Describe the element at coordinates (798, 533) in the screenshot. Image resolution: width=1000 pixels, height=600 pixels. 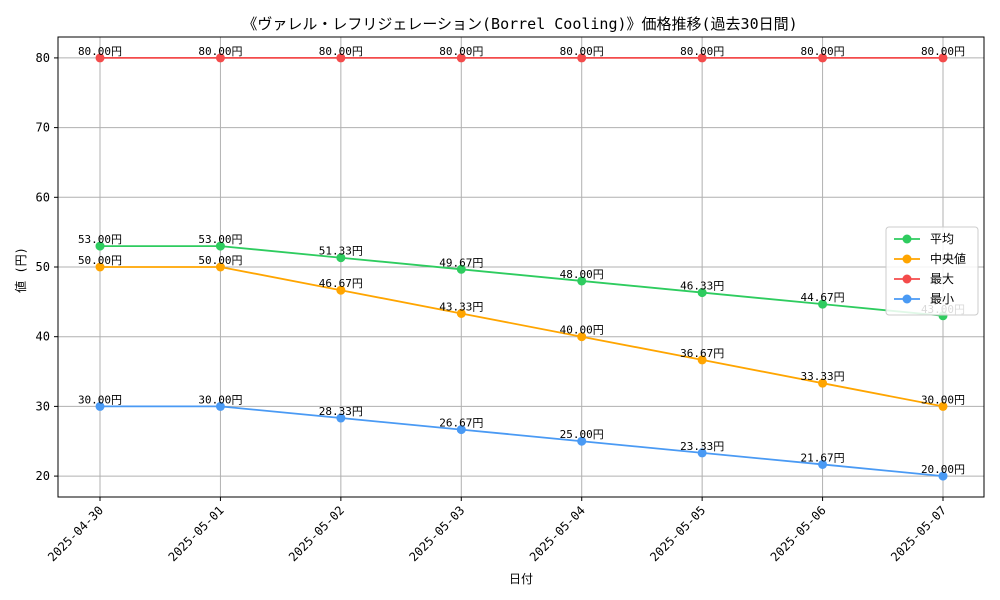
I see `x-tick-label: 2025-05-06` at that location.